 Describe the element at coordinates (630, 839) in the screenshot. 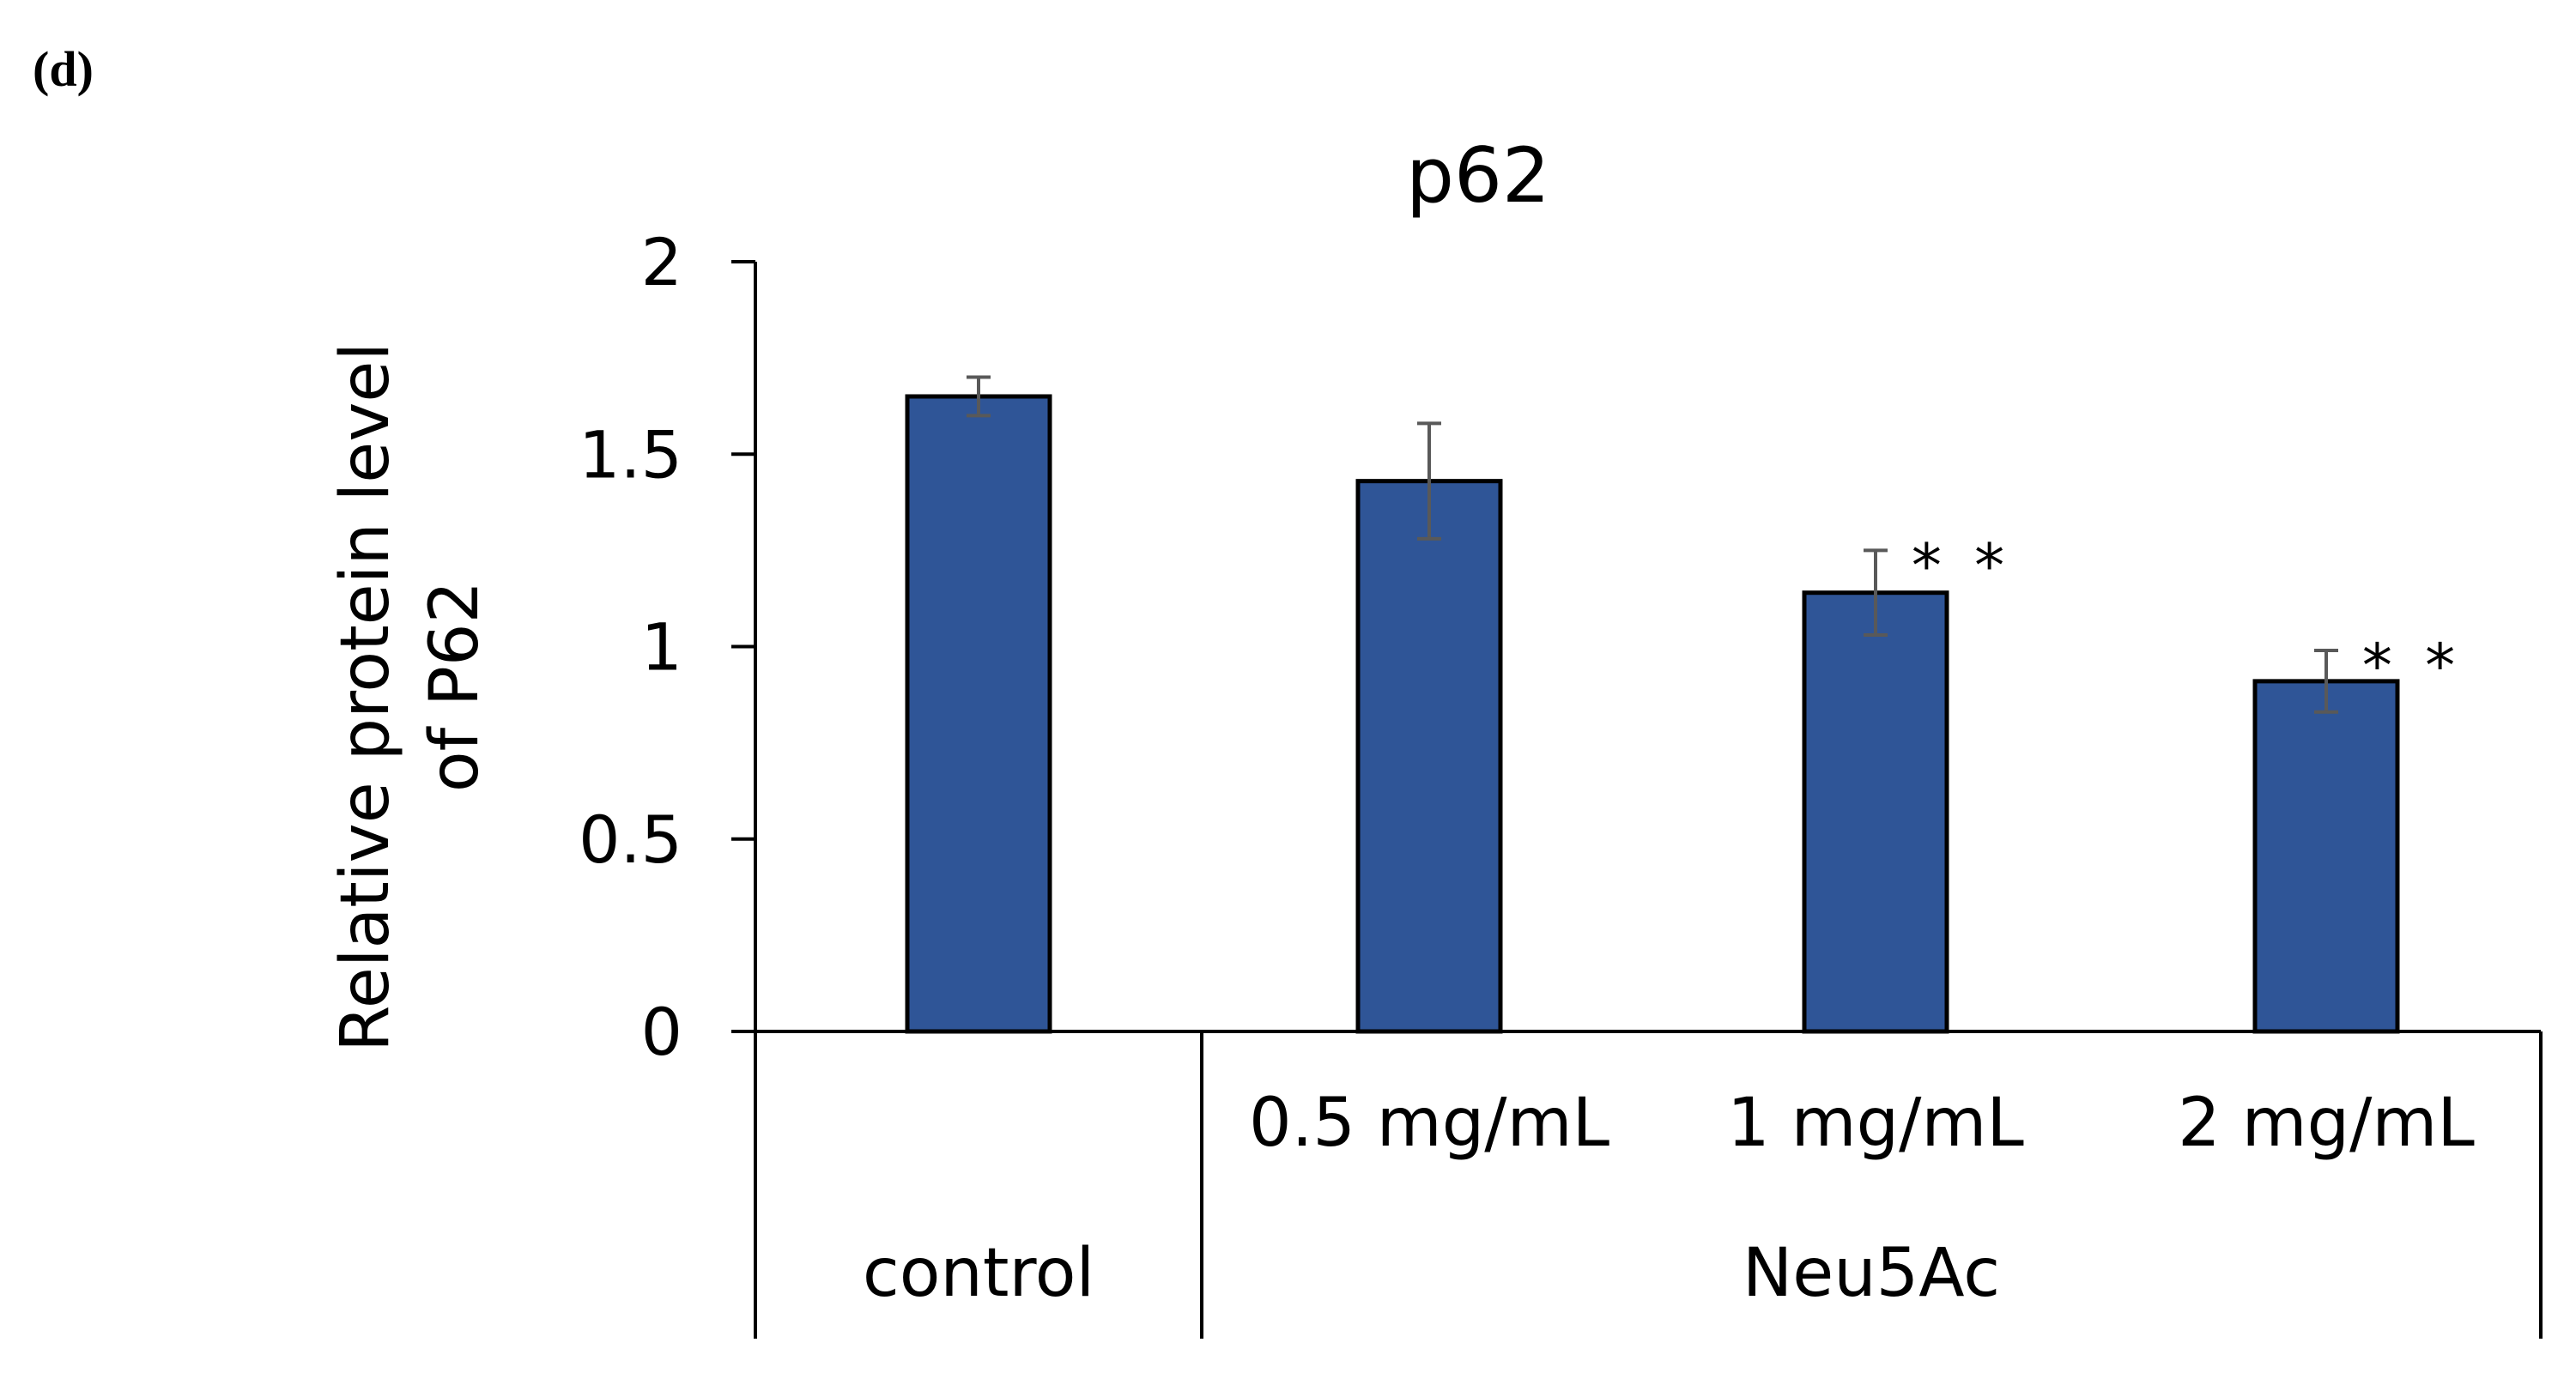

I see `y-tick-label: 0.5` at that location.